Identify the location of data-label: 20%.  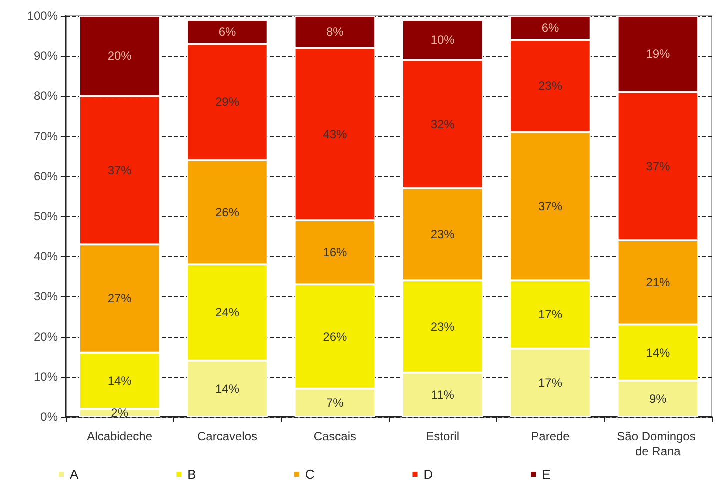
(120, 56).